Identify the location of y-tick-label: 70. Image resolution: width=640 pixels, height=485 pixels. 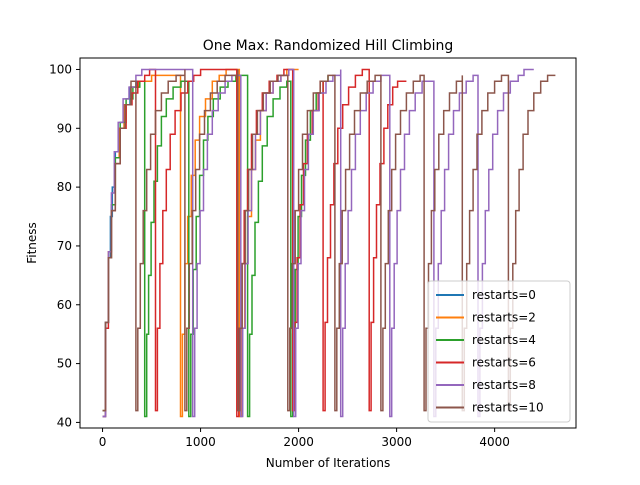
(64, 246).